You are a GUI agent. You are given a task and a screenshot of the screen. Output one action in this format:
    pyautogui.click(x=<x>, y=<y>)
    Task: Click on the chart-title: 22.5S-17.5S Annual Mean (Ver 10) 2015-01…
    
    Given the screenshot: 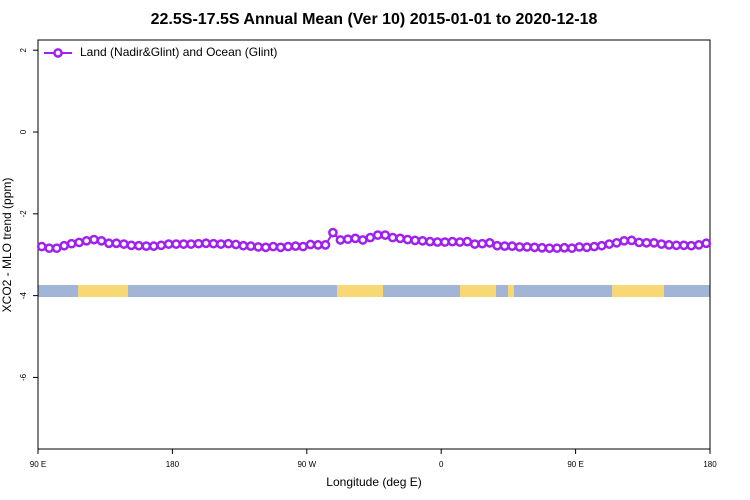 What is the action you would take?
    pyautogui.click(x=374, y=19)
    